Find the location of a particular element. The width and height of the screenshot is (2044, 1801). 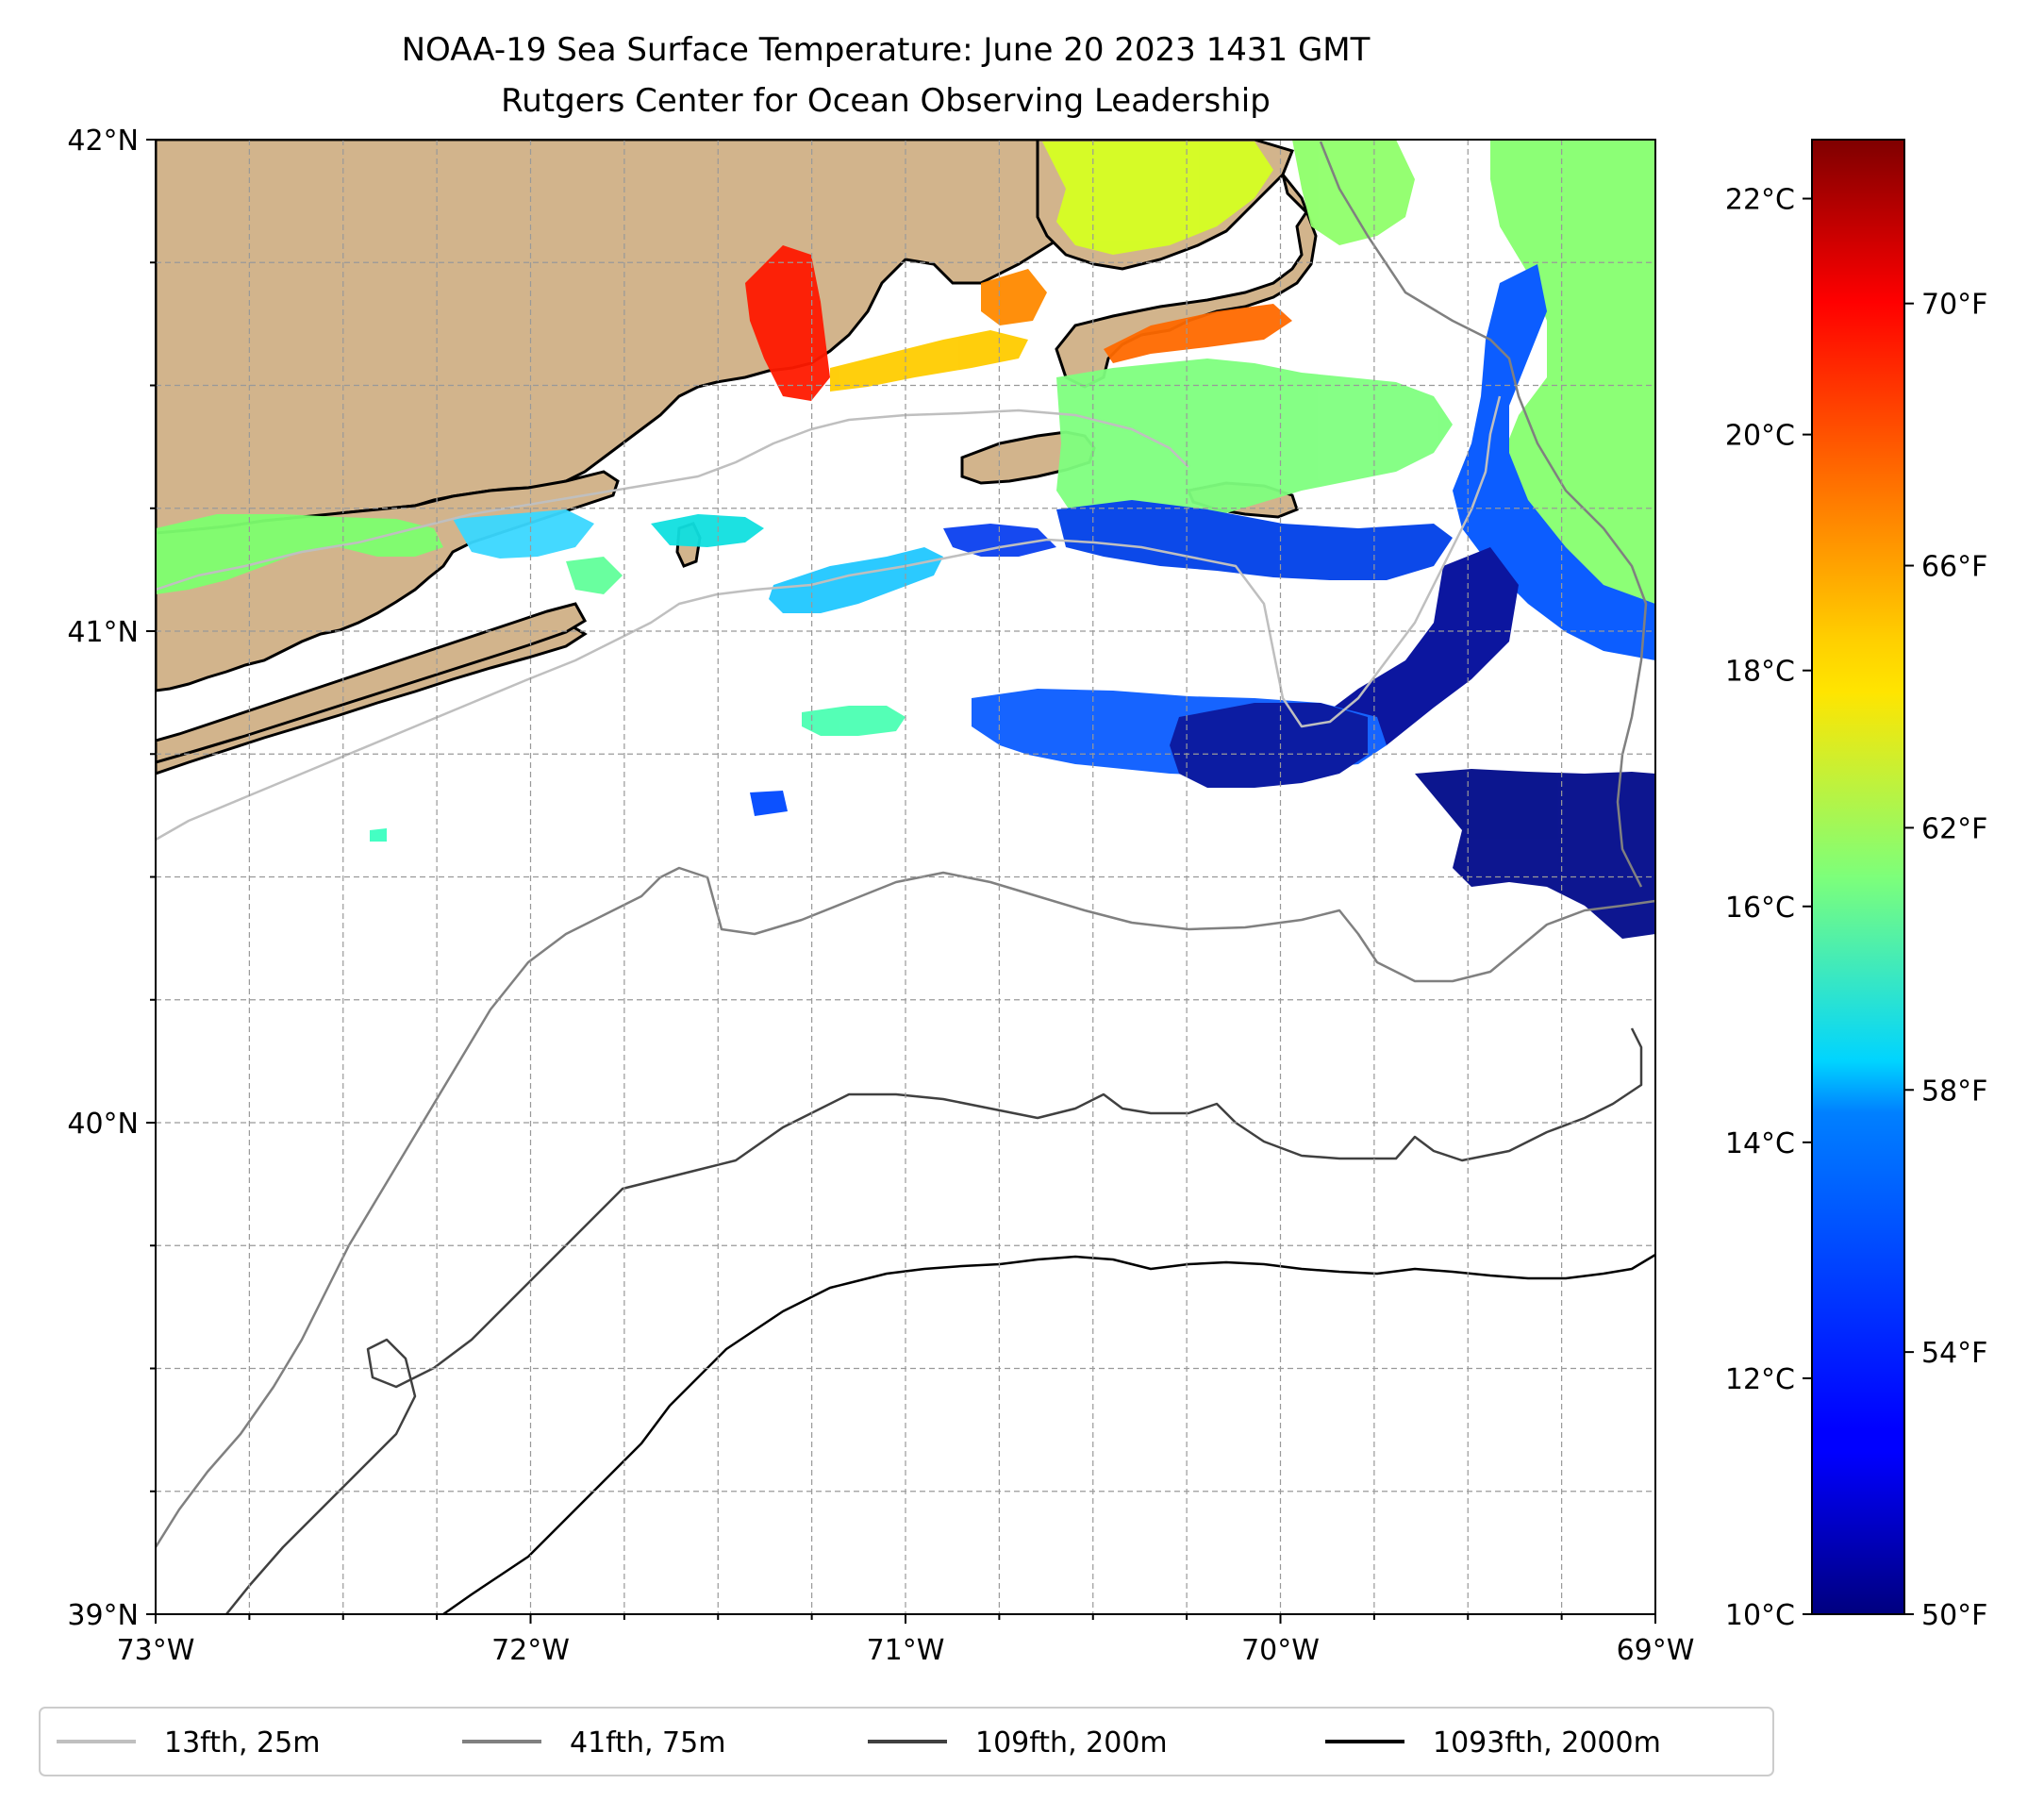

colorbar-celsius-label: 22°C is located at coordinates (1760, 200).